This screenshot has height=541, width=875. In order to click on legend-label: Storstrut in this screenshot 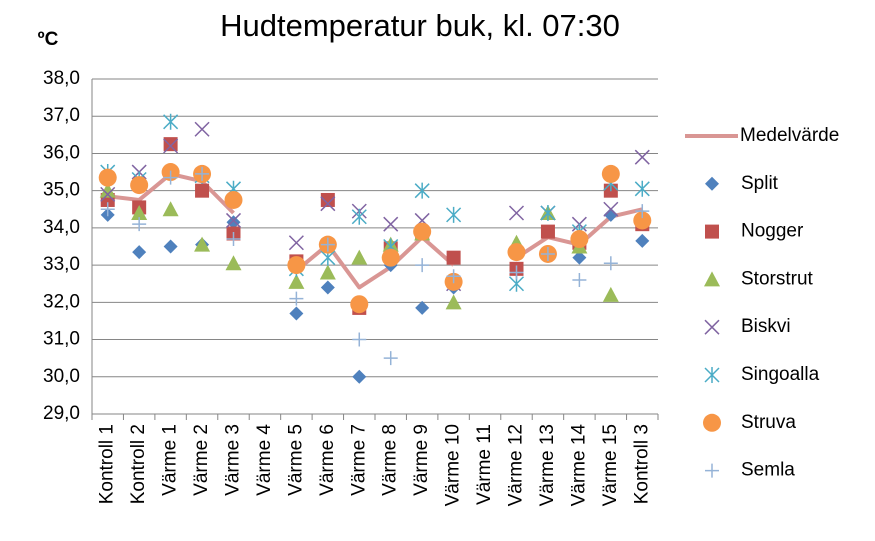, I will do `click(777, 278)`.